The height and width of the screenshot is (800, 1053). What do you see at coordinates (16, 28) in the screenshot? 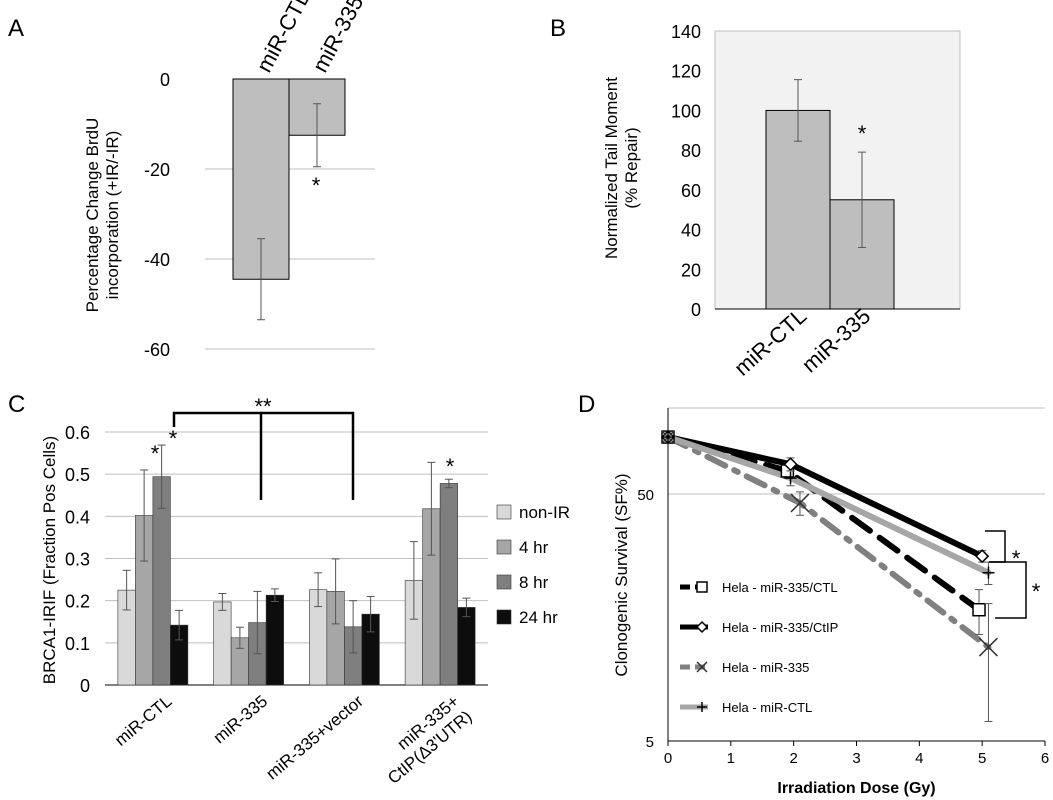
I see `panel-label-a: A` at bounding box center [16, 28].